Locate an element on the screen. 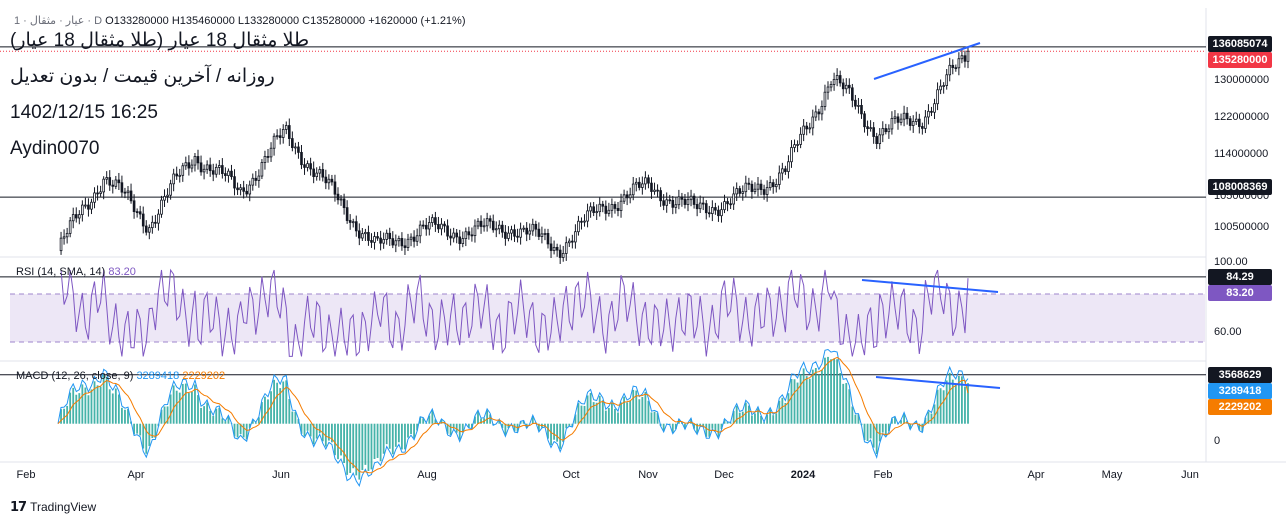  rsi-value-tag: 83.20 is located at coordinates (1240, 293).